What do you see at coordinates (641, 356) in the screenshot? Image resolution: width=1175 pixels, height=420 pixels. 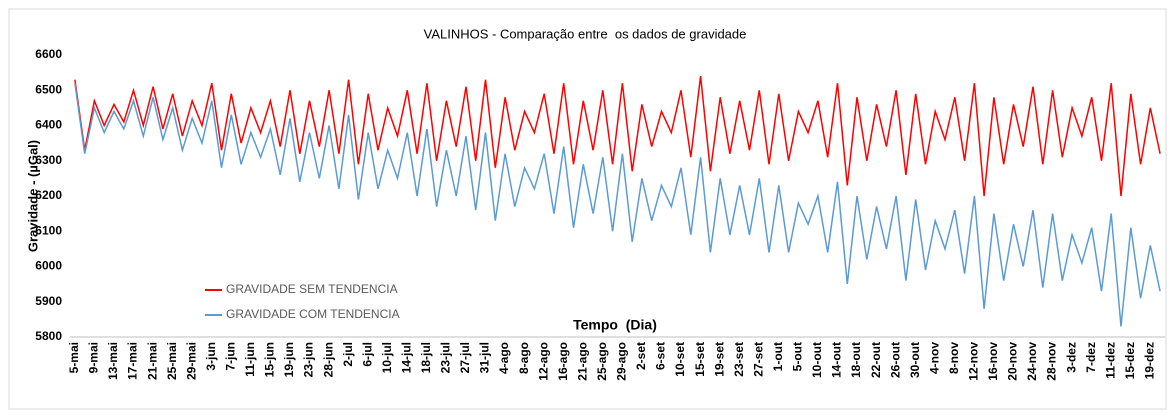 I see `x-tick-label: 2-set` at bounding box center [641, 356].